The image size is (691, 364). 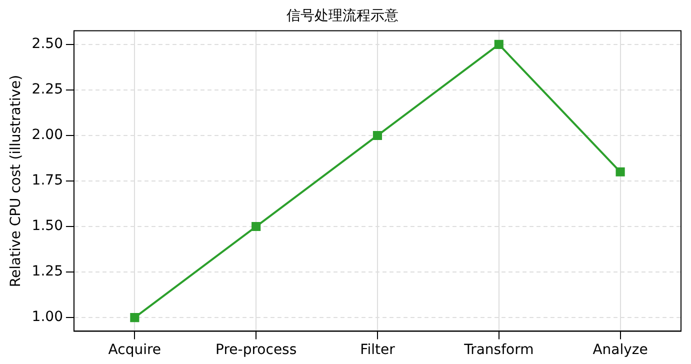 I want to click on y-tick-label: 2.25, so click(x=47, y=90).